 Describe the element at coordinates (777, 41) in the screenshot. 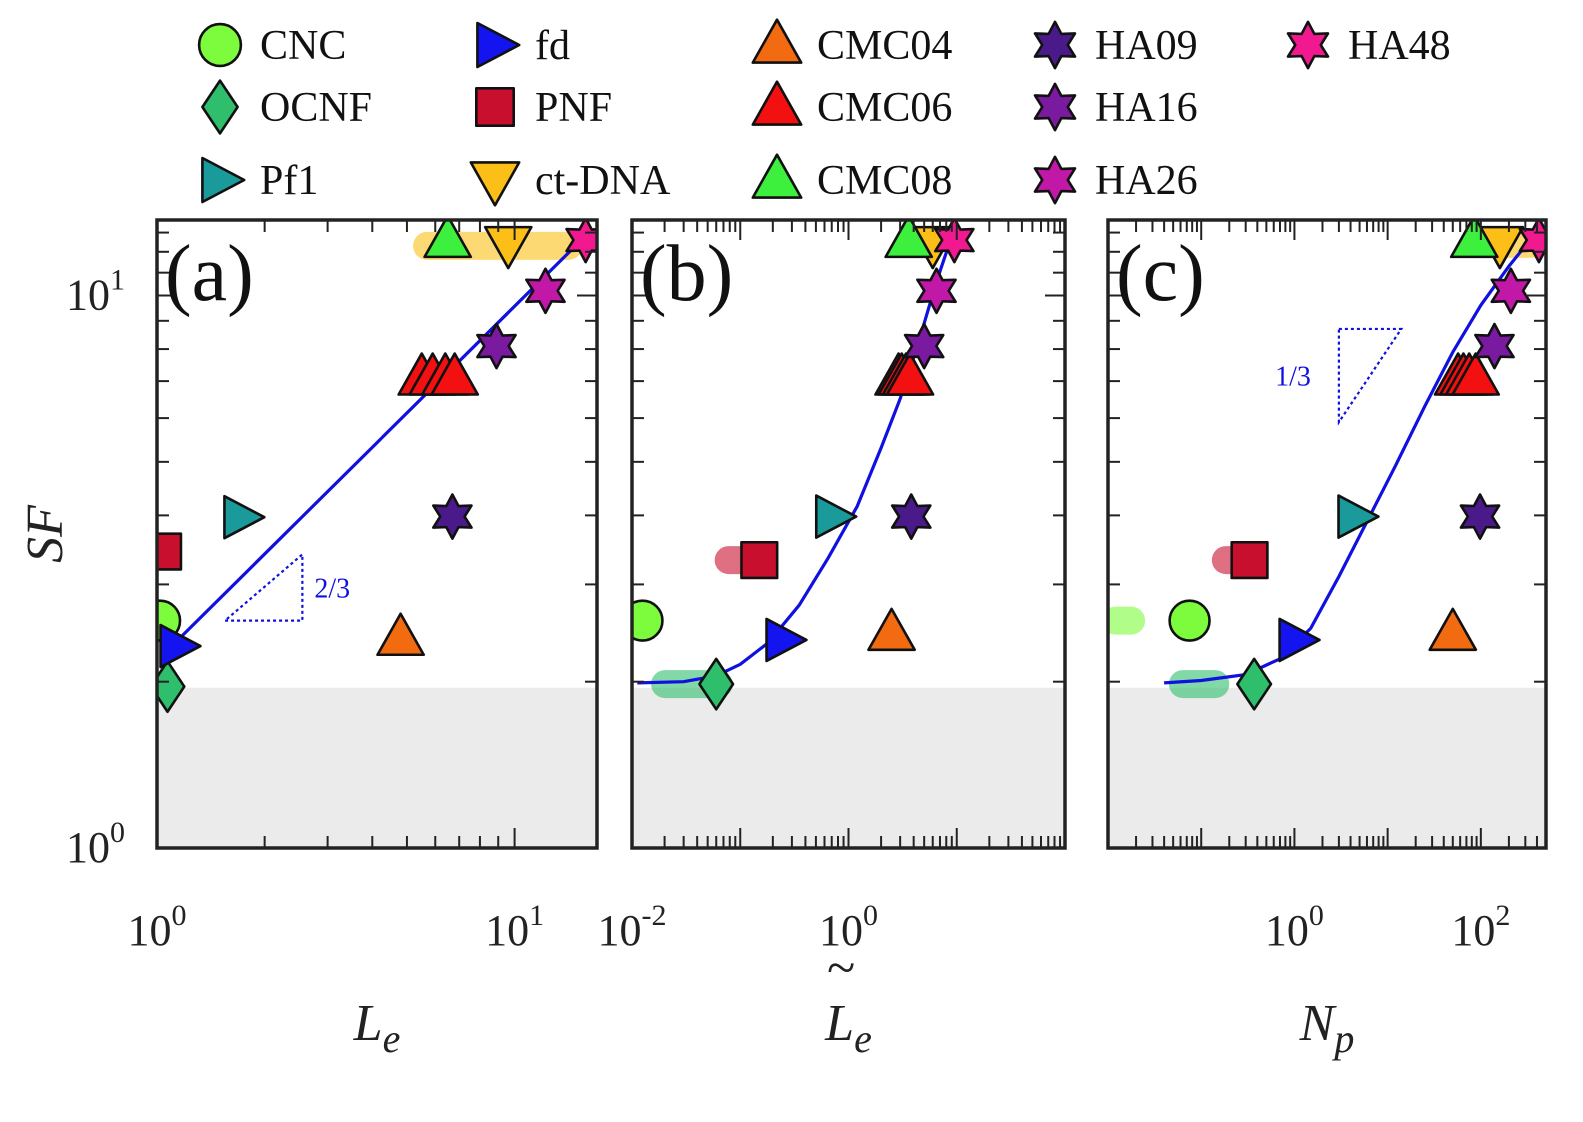

I see `legend-marker-cmc04` at that location.